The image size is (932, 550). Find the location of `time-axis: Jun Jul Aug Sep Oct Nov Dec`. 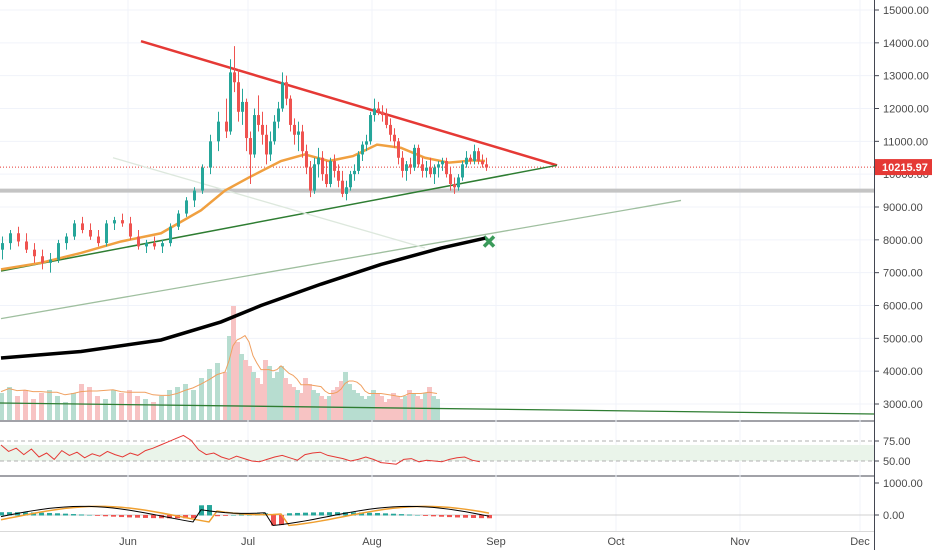

time-axis: Jun Jul Aug Sep Oct Nov Dec is located at coordinates (494, 542).